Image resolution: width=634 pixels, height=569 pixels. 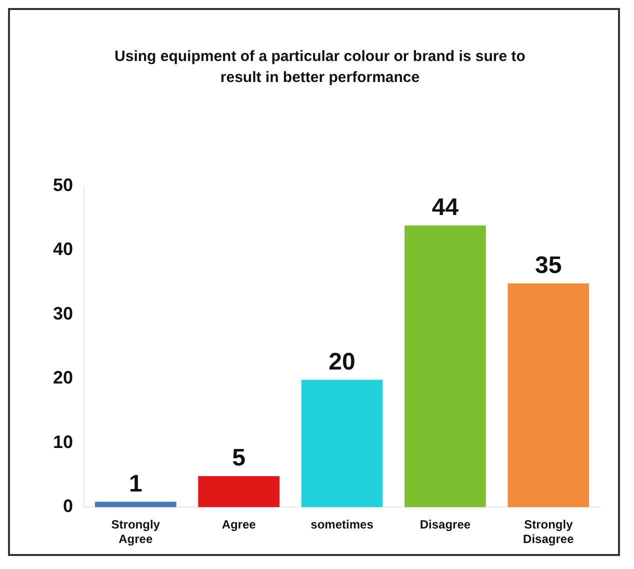 I want to click on x-tick-label: Disagree, so click(x=445, y=525).